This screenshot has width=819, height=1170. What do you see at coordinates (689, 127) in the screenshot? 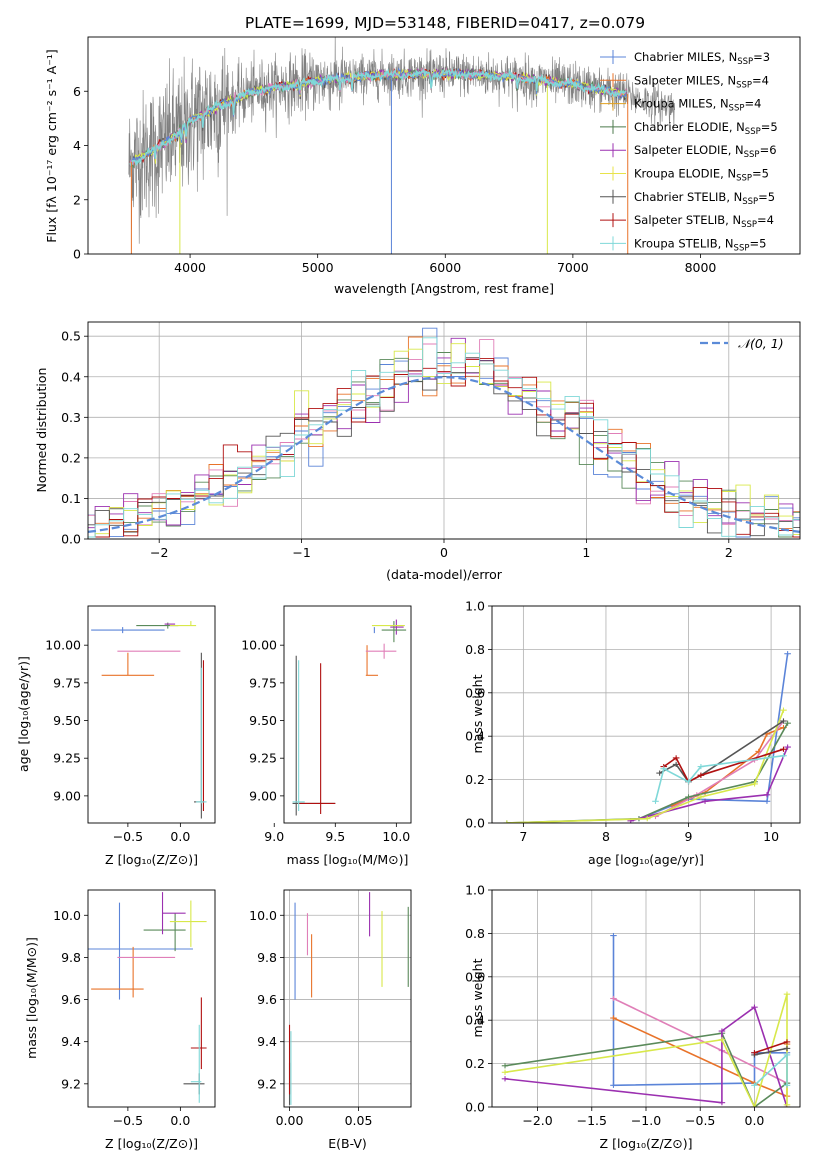
I see `legend-label-text: Chabrier ELODIE, N` at bounding box center [689, 127].